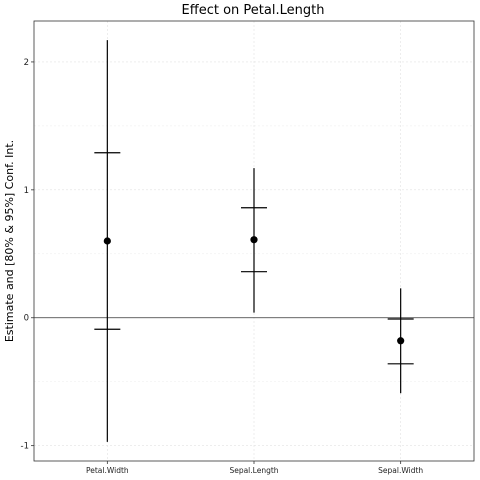 This screenshot has height=480, width=480. I want to click on x-tick-label: Sepal.Length, so click(253, 470).